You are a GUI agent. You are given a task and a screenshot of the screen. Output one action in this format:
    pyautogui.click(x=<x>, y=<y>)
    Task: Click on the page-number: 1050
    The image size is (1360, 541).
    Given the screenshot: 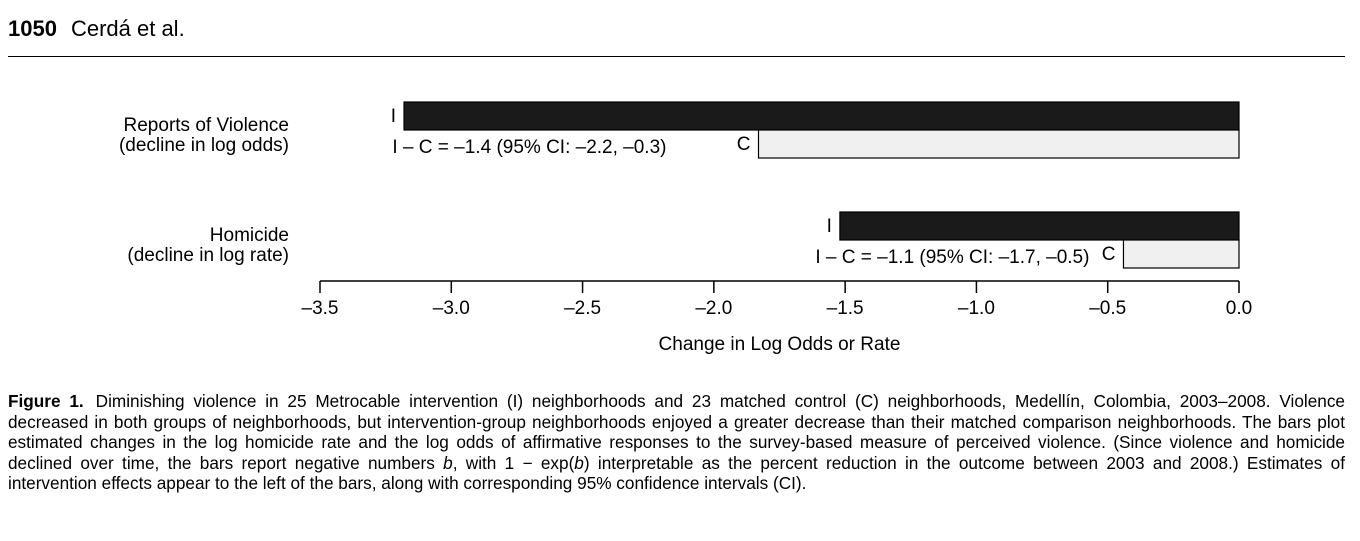 What is the action you would take?
    pyautogui.click(x=32, y=28)
    